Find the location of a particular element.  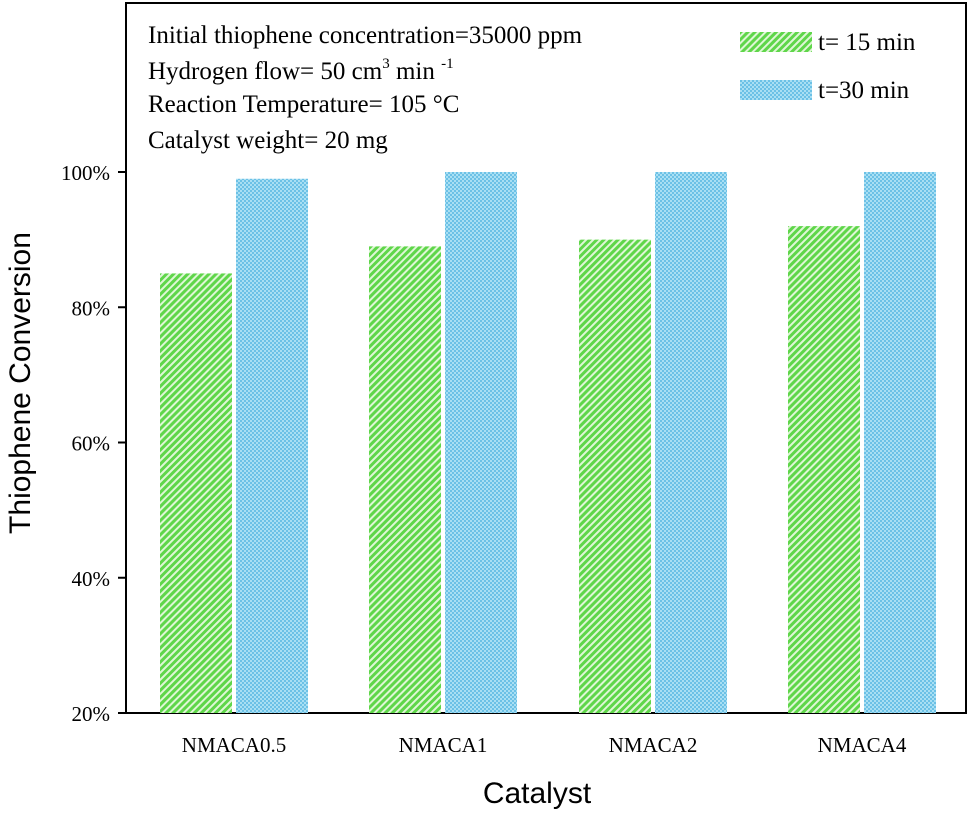

y-tick-label: 60% is located at coordinates (91, 444).